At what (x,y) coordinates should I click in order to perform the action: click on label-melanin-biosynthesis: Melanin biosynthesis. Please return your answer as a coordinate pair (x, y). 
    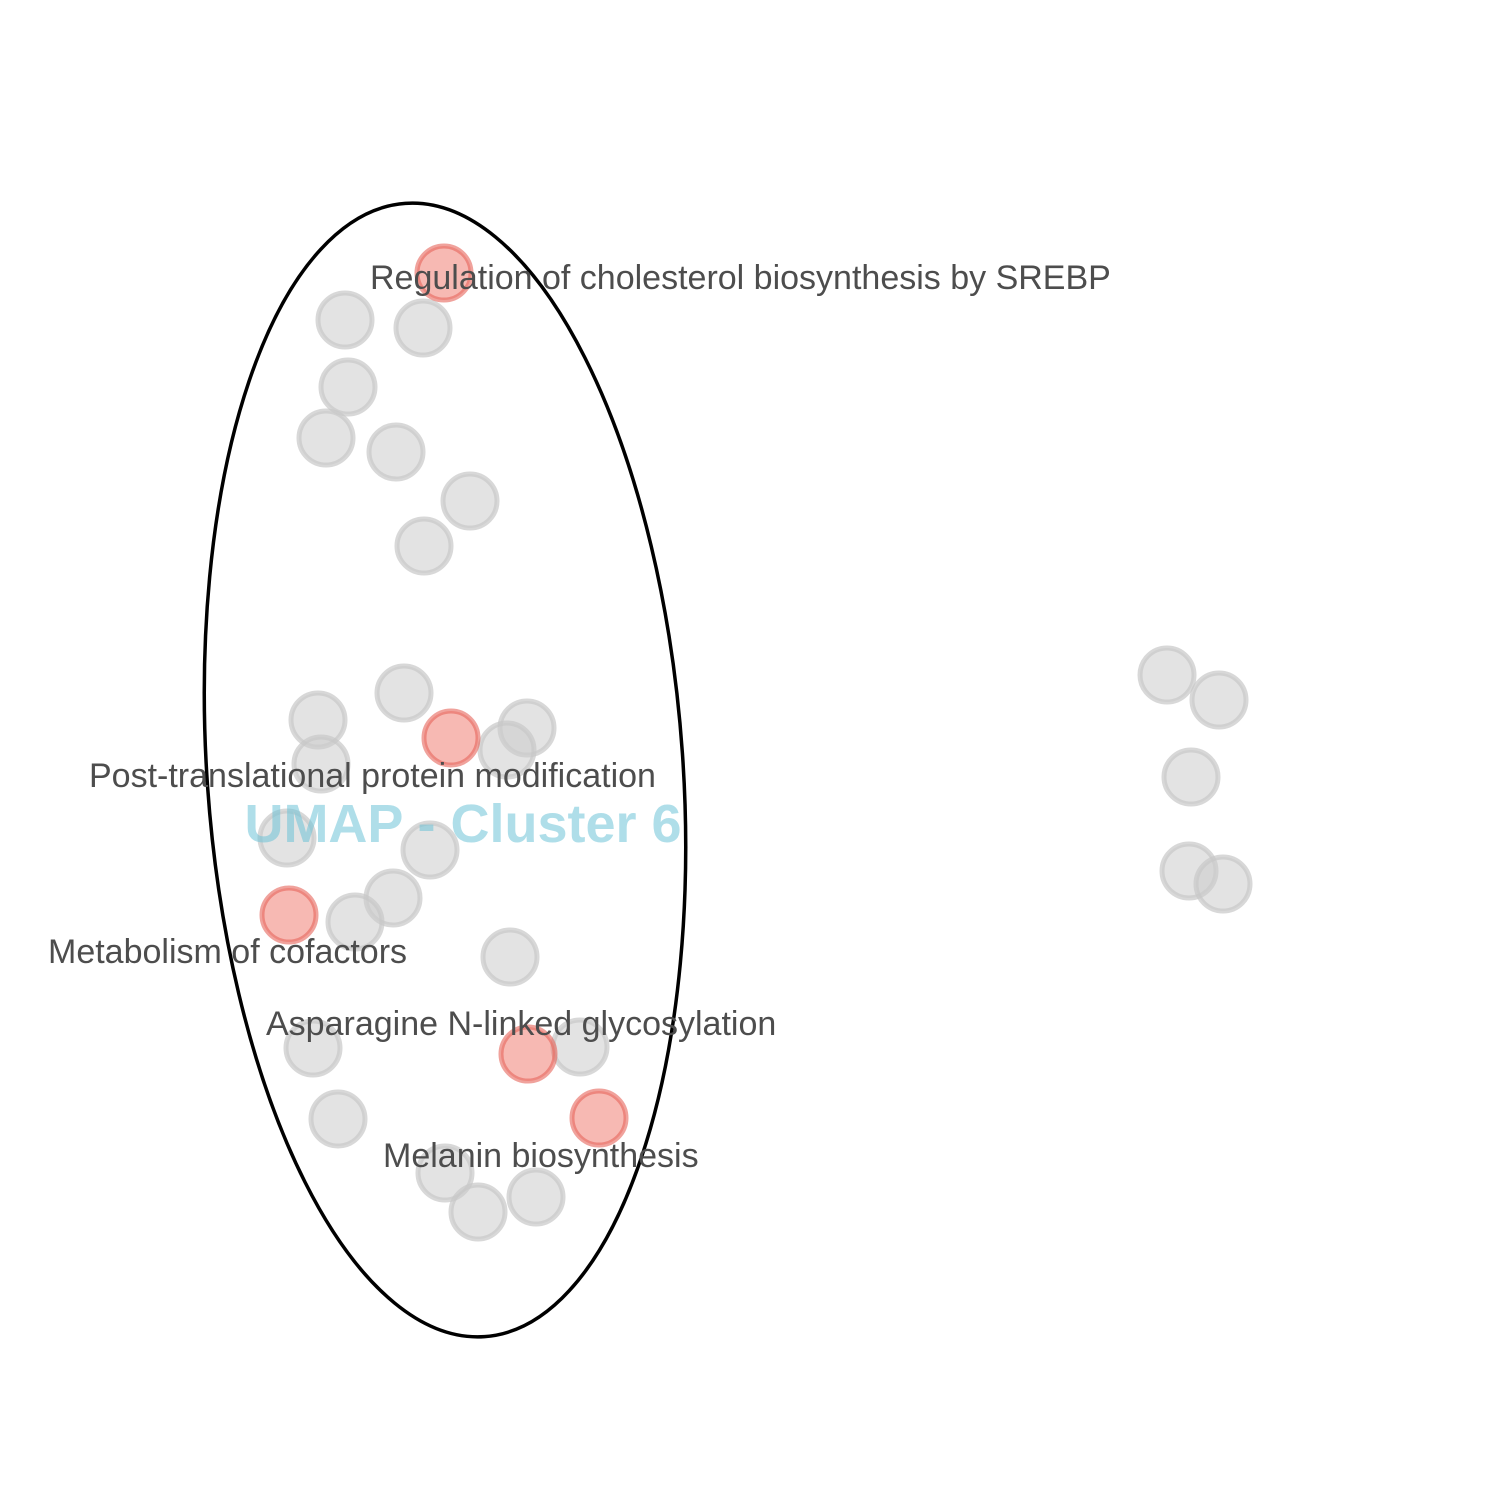
    Looking at the image, I should click on (541, 1156).